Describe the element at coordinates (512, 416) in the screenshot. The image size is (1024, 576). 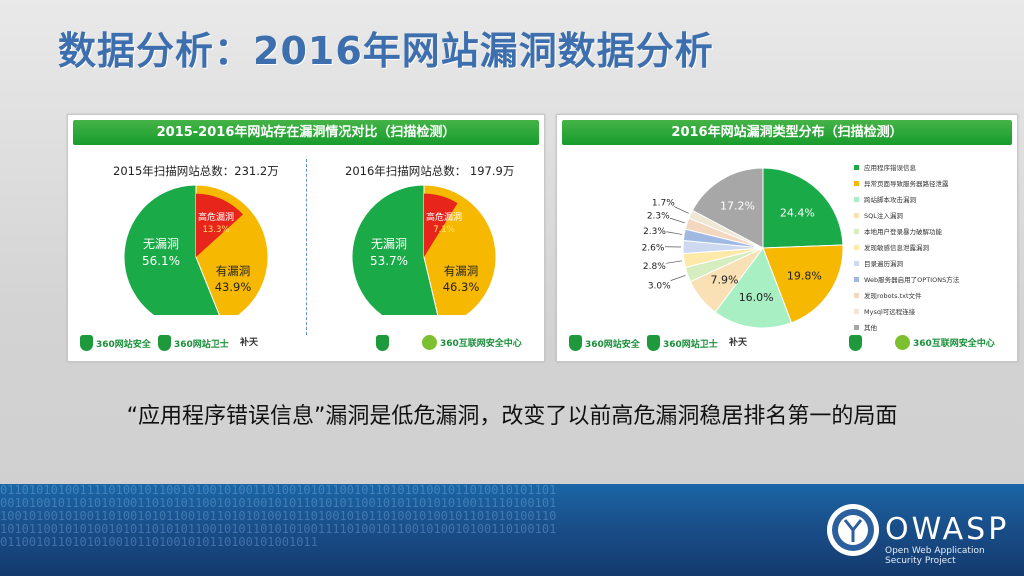
I see `slide-caption: “应用程序错误信息”漏洞是低危漏洞，改变了以前高危漏洞稳居排名第一的局面` at that location.